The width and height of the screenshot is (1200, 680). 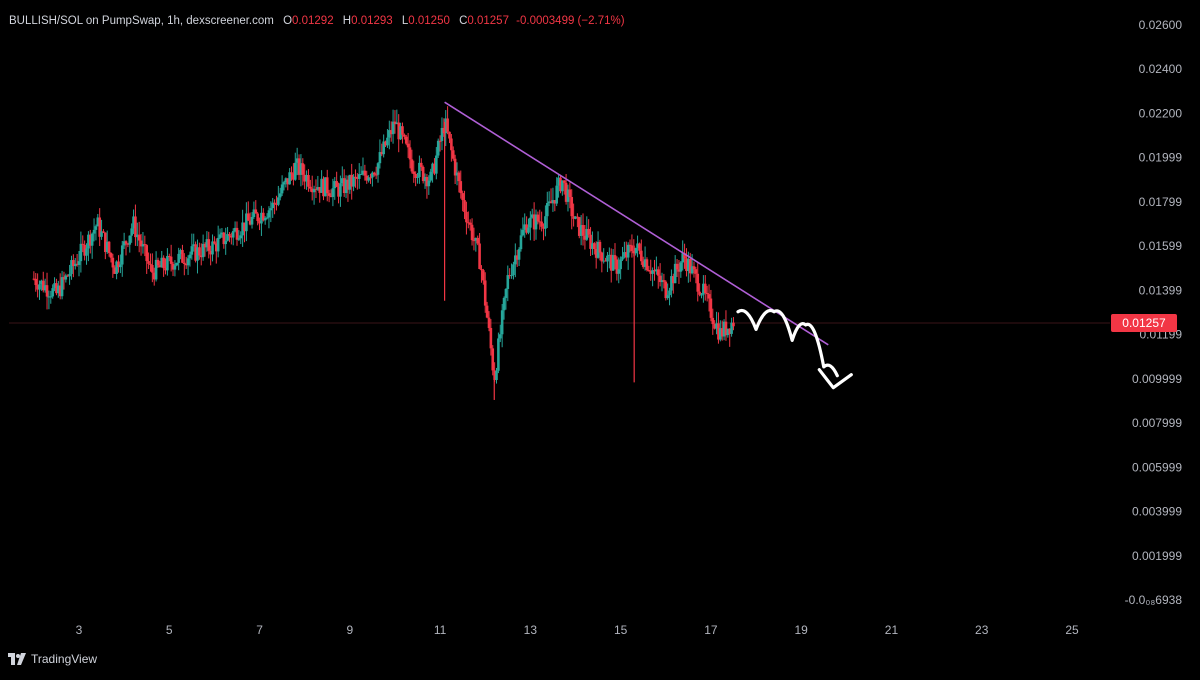 What do you see at coordinates (1157, 556) in the screenshot?
I see `y-tick-label: 0.001999` at bounding box center [1157, 556].